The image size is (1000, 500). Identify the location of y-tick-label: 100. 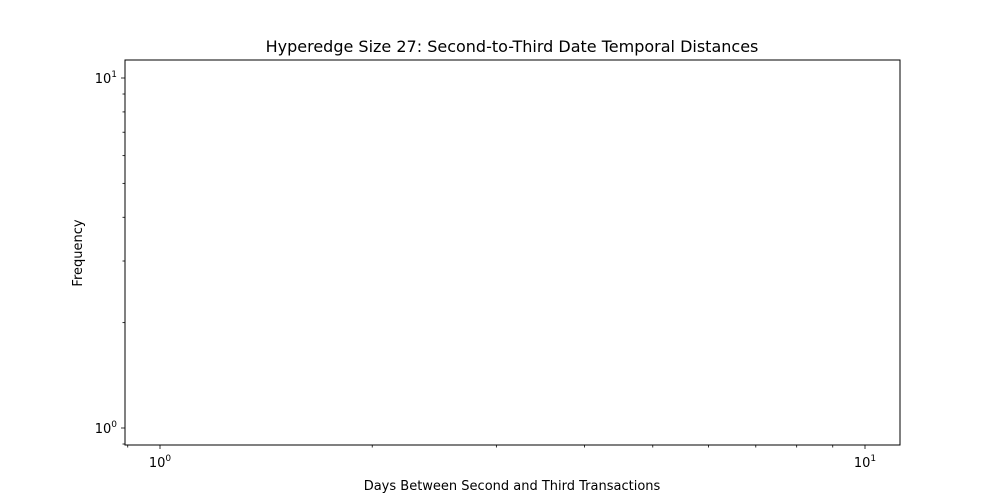
(106, 428).